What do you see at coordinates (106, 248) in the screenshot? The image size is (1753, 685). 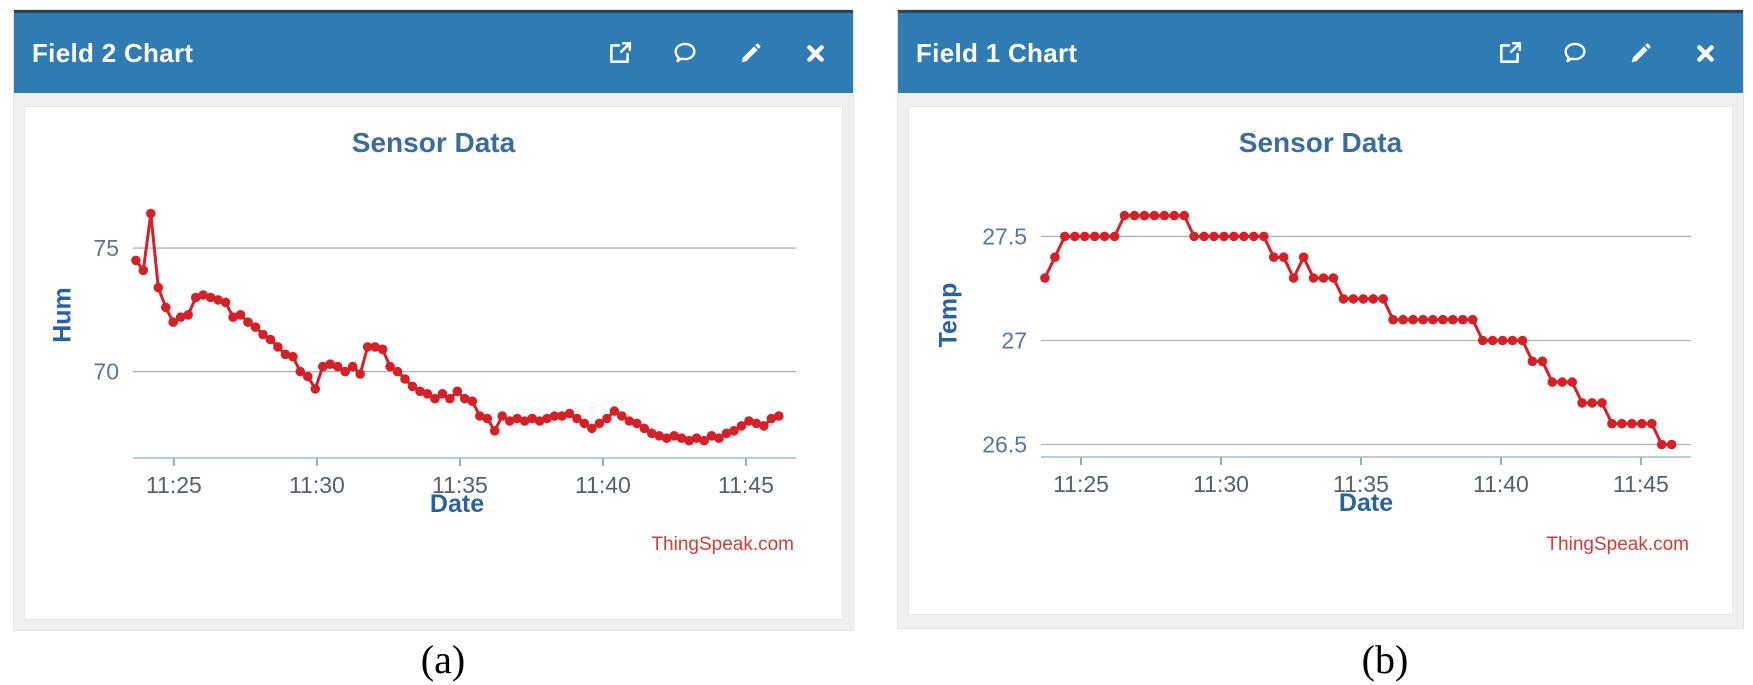 I see `y-tick-label: 75` at bounding box center [106, 248].